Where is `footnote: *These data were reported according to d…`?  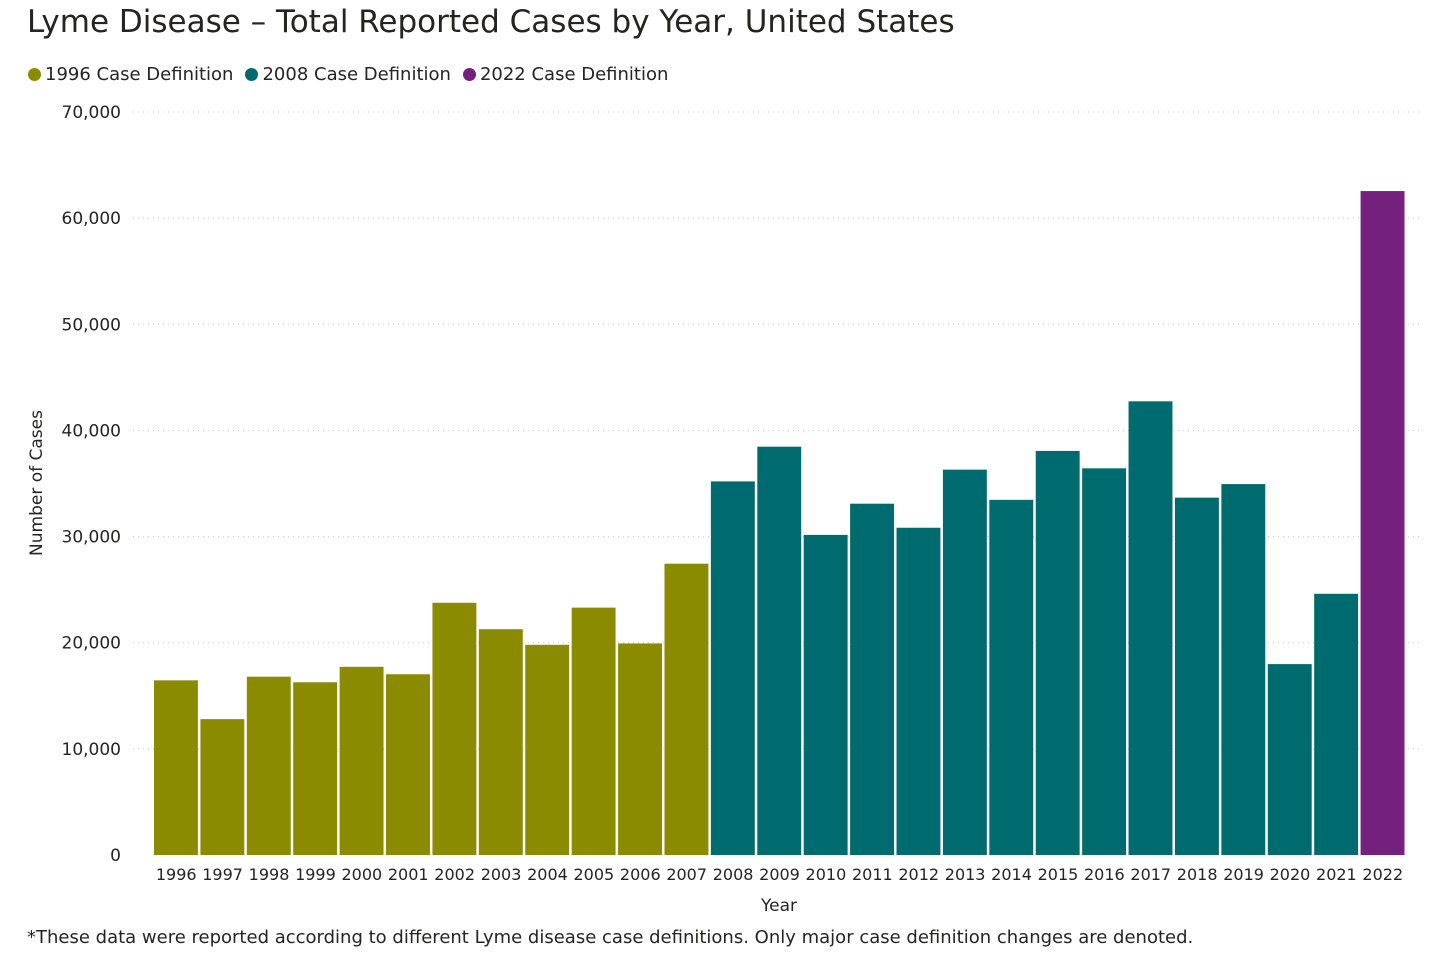
footnote: *These data were reported according to d… is located at coordinates (610, 937).